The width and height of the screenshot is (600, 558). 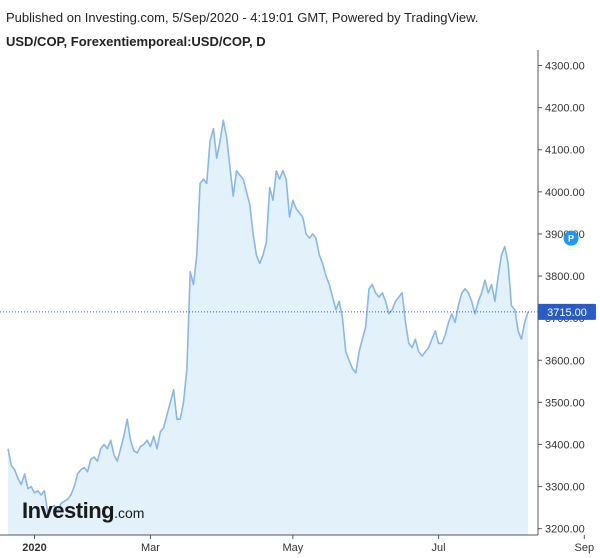 I want to click on y-tick-label: 3600.00, so click(x=565, y=361).